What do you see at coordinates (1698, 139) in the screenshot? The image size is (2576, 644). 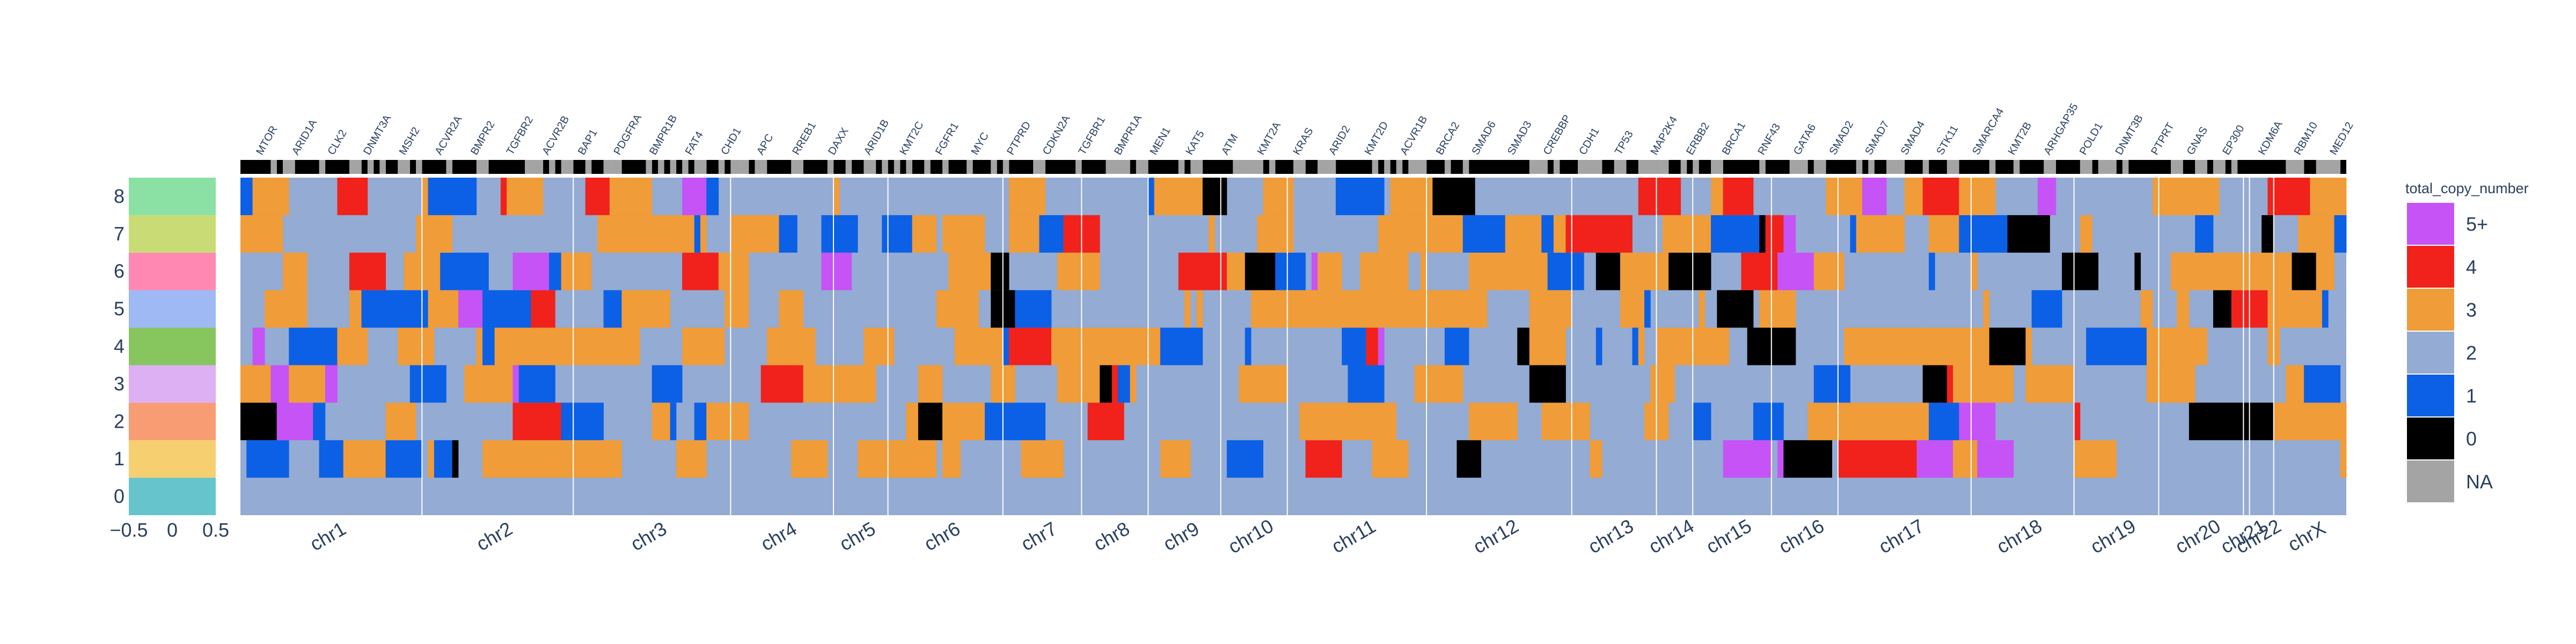 I see `gene-label: ERBB2` at bounding box center [1698, 139].